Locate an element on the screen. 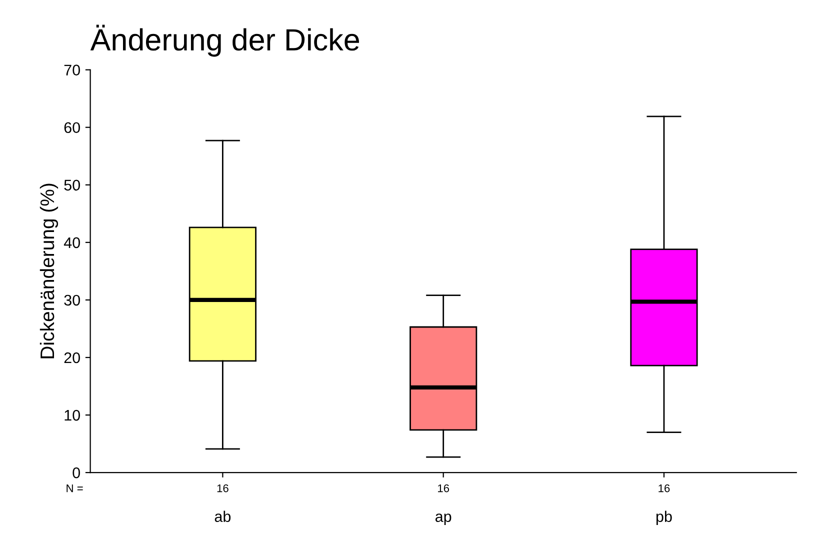  y-tick-label: 40 is located at coordinates (72, 242).